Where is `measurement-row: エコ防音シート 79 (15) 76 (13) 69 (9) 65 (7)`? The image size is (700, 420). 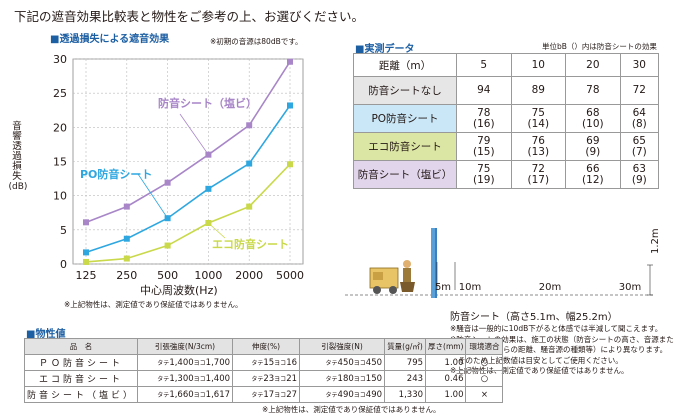 measurement-row: エコ防音シート 79 (15) 76 (13) 69 (9) 65 (7) is located at coordinates (506, 146).